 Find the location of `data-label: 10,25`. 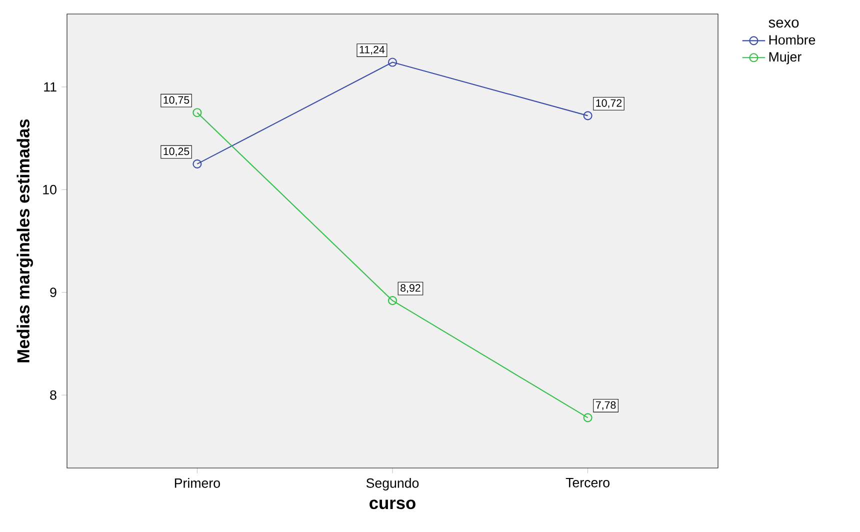

data-label: 10,25 is located at coordinates (177, 152).